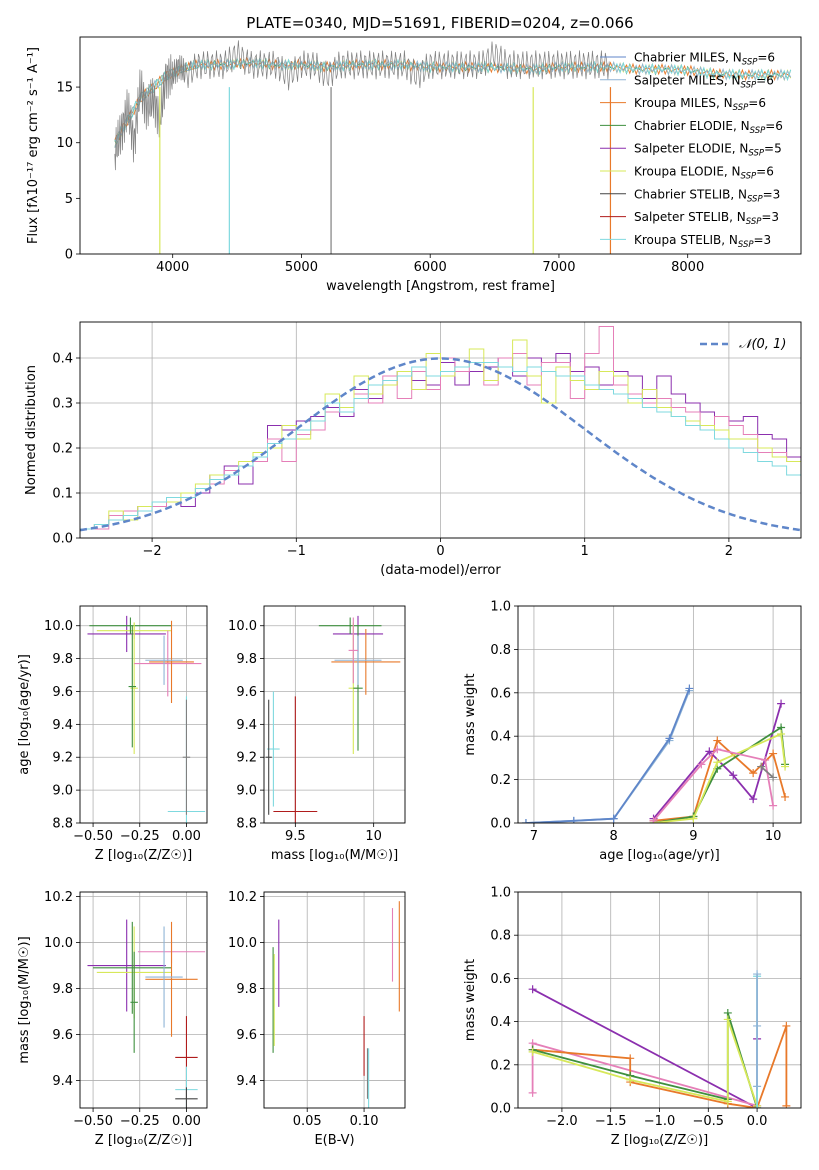  What do you see at coordinates (186, 836) in the screenshot?
I see `x-tick-label: 0.00` at bounding box center [186, 836].